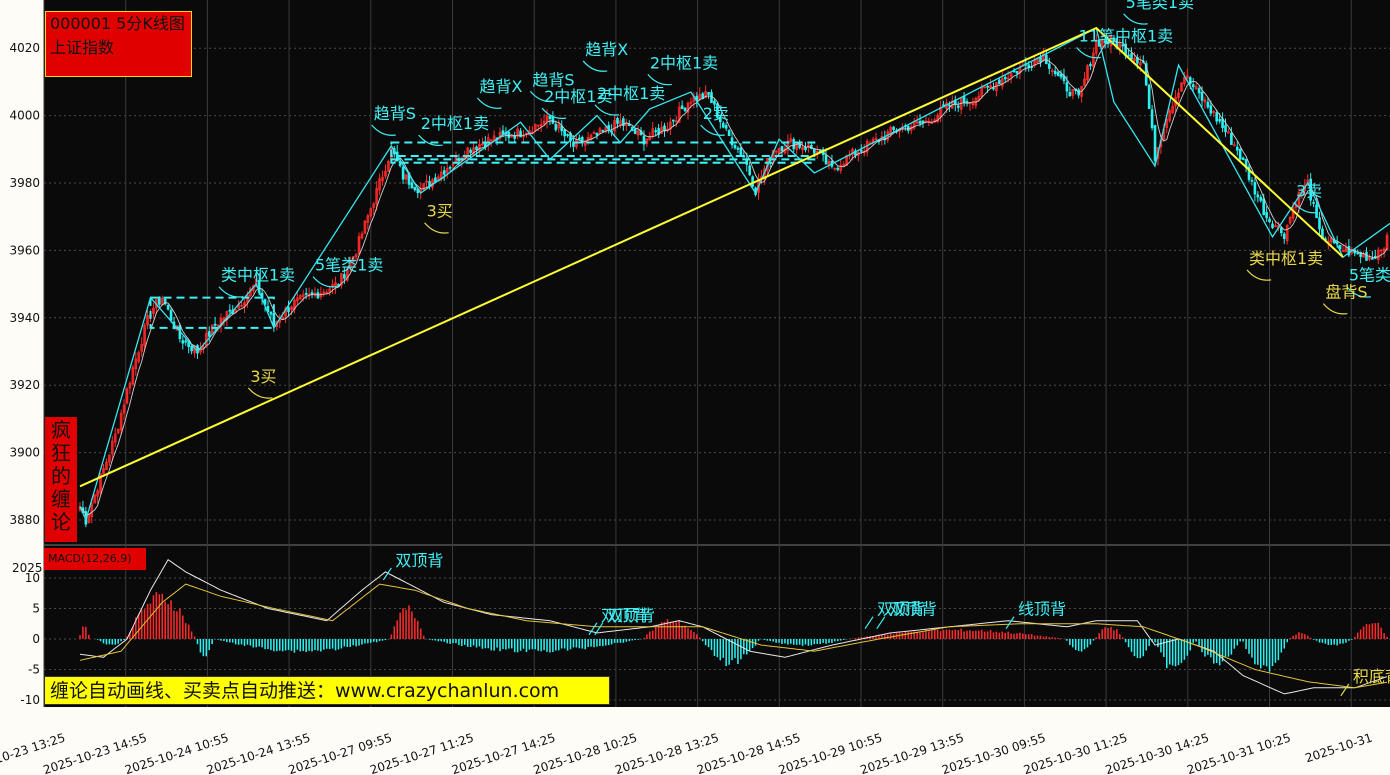 This screenshot has width=1390, height=775. Describe the element at coordinates (24, 385) in the screenshot. I see `price-tick-label: 3920` at that location.